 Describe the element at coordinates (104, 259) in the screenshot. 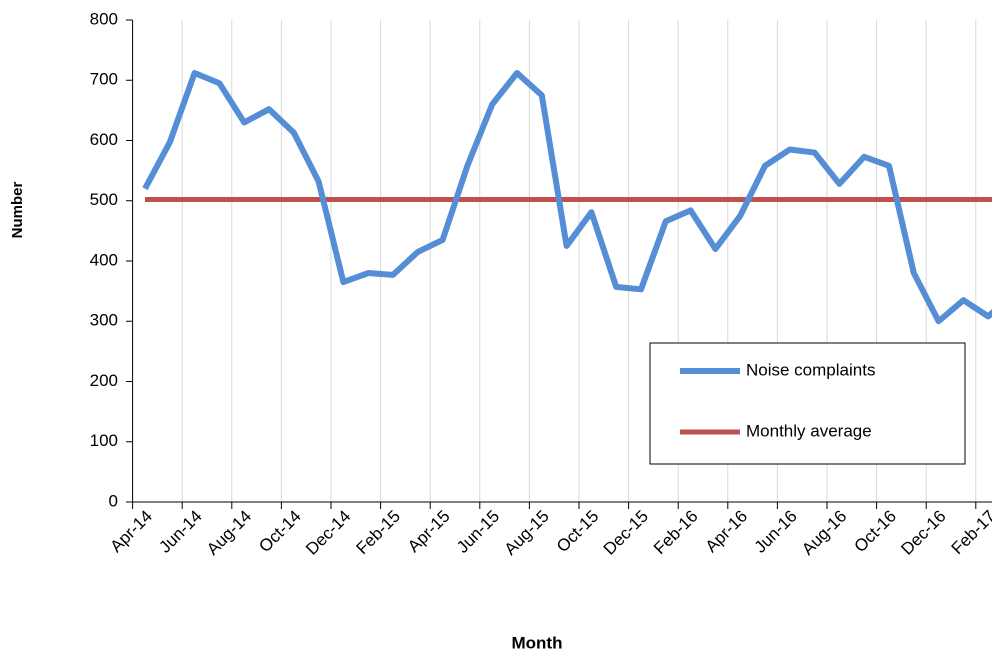

I see `y-tick-label: 400` at that location.